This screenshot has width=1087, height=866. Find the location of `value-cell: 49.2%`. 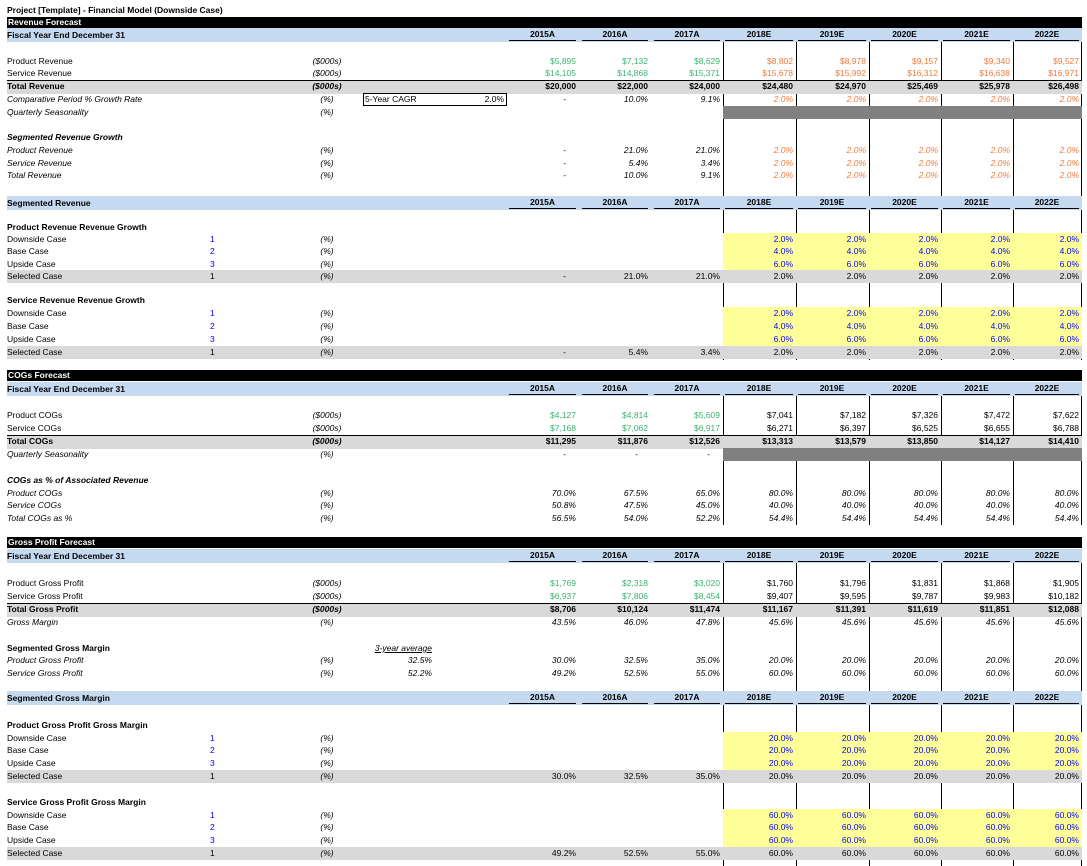

value-cell: 49.2% is located at coordinates (563, 853).